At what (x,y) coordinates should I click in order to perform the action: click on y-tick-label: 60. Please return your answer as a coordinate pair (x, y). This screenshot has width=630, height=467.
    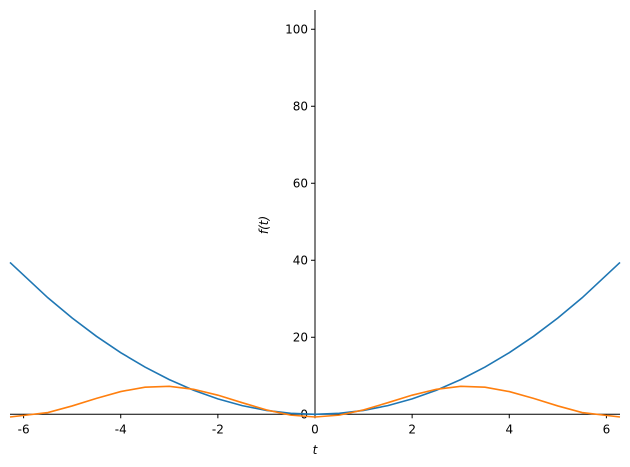
    Looking at the image, I should click on (300, 183).